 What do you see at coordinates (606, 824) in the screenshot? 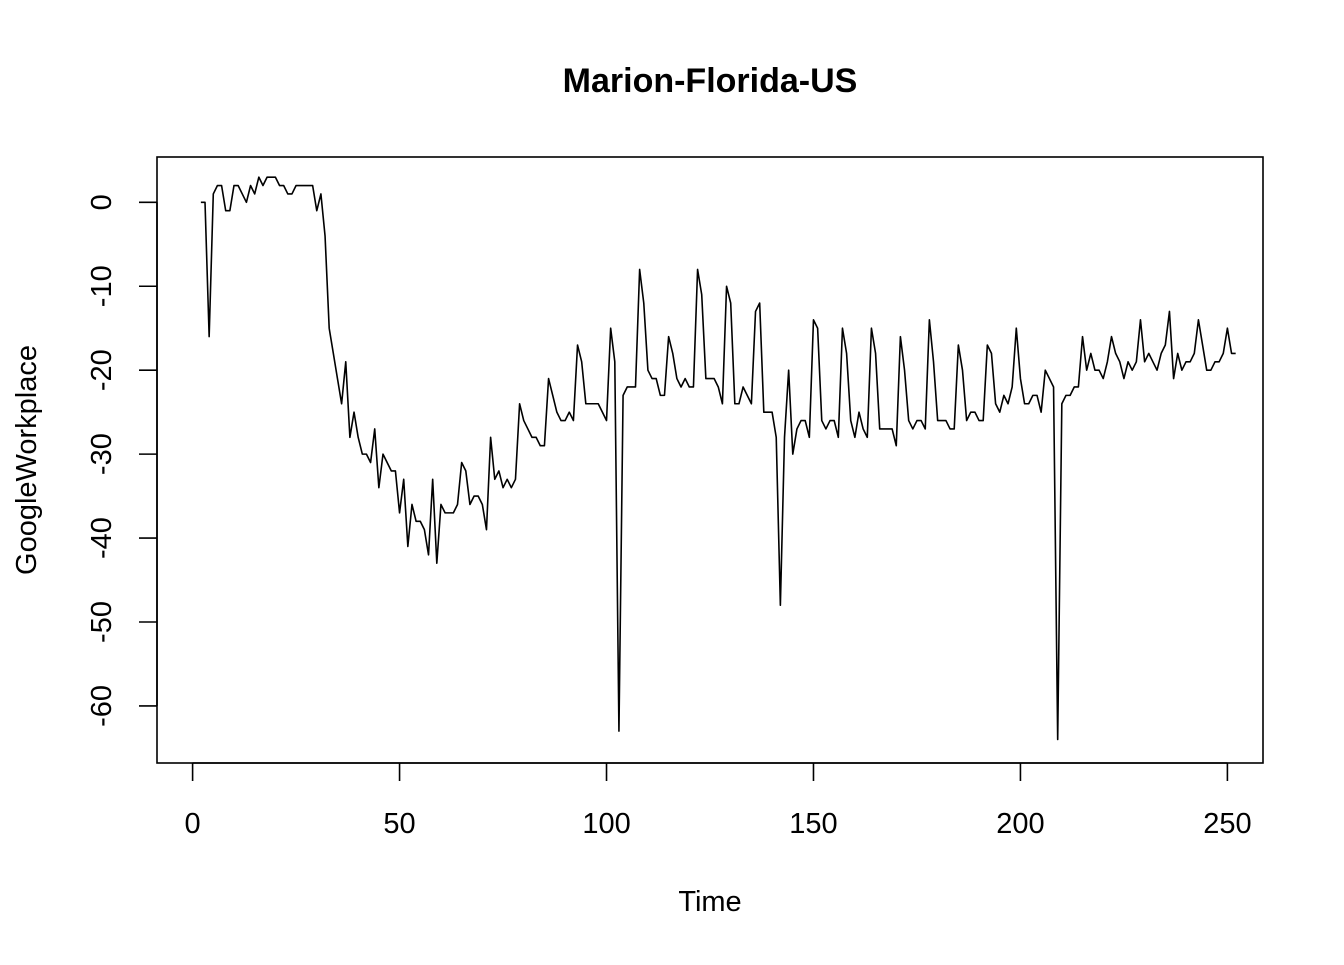
I see `x-tick-label: 100` at bounding box center [606, 824].